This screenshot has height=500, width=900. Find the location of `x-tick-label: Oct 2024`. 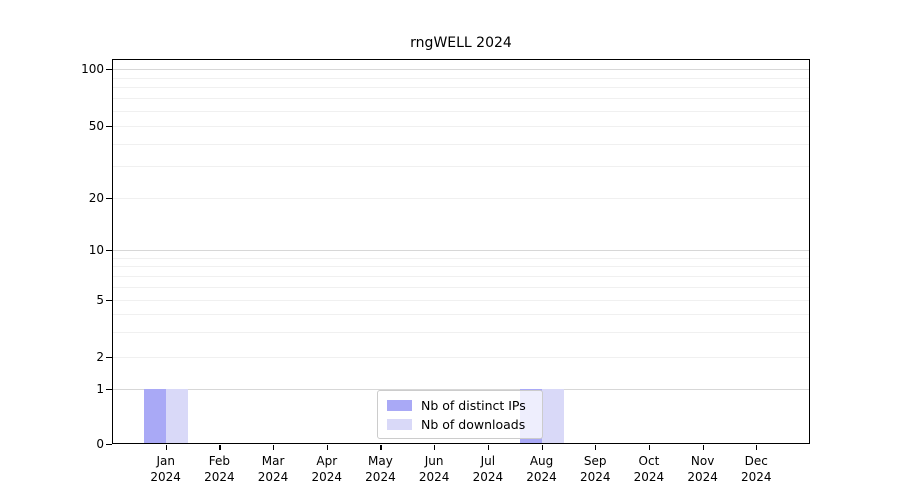

x-tick-label: Oct 2024 is located at coordinates (649, 469).